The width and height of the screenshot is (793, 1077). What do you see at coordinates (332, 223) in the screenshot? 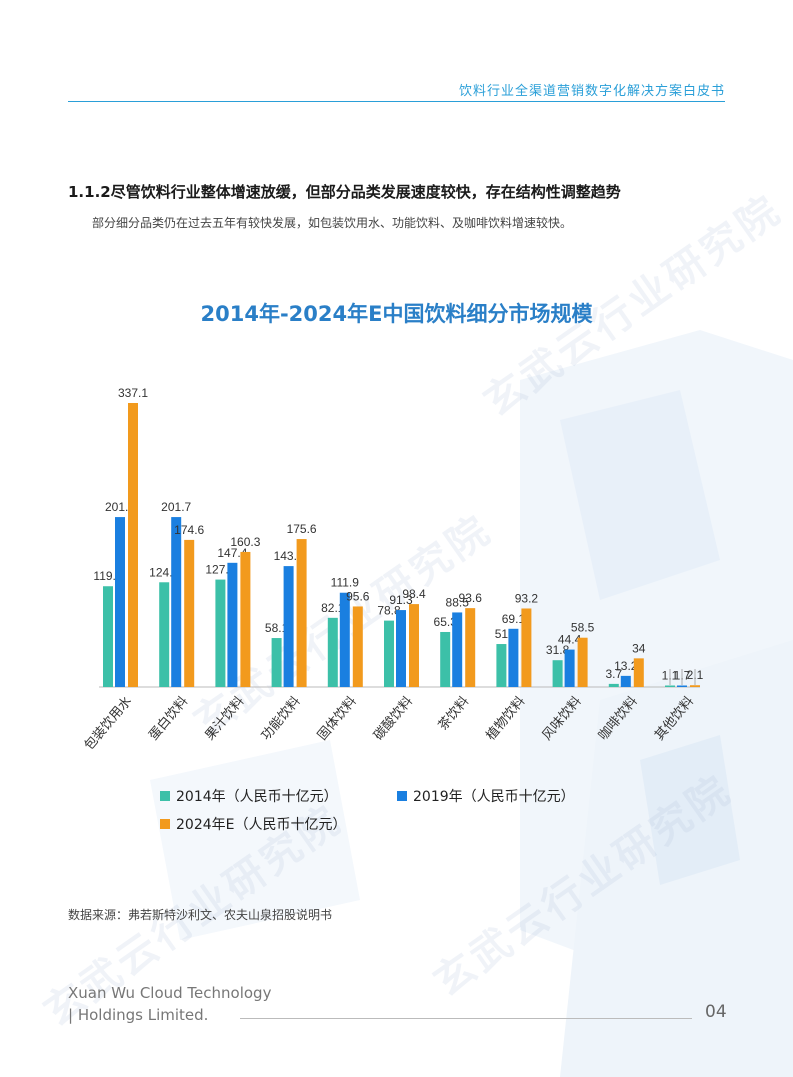
I see `section-subtitle: 部分细分品类仍在过去五年有较快发展，如包装饮用水、功能饮料、及咖啡饮料增速较快。` at bounding box center [332, 223].